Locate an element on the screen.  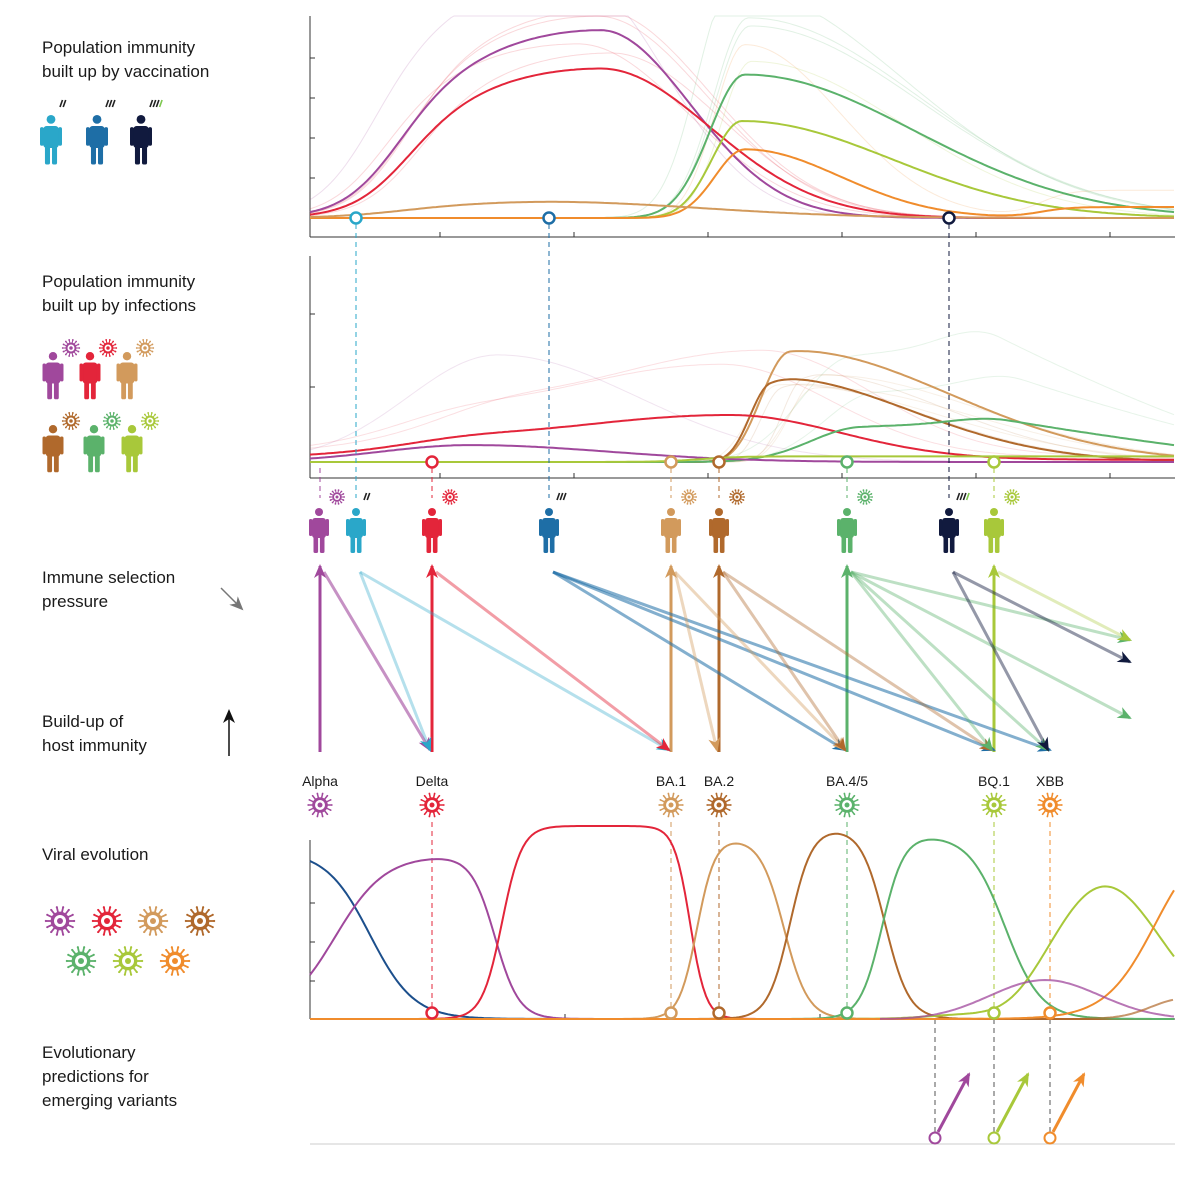
variant-delta-virus-icon is located at coordinates (432, 805).